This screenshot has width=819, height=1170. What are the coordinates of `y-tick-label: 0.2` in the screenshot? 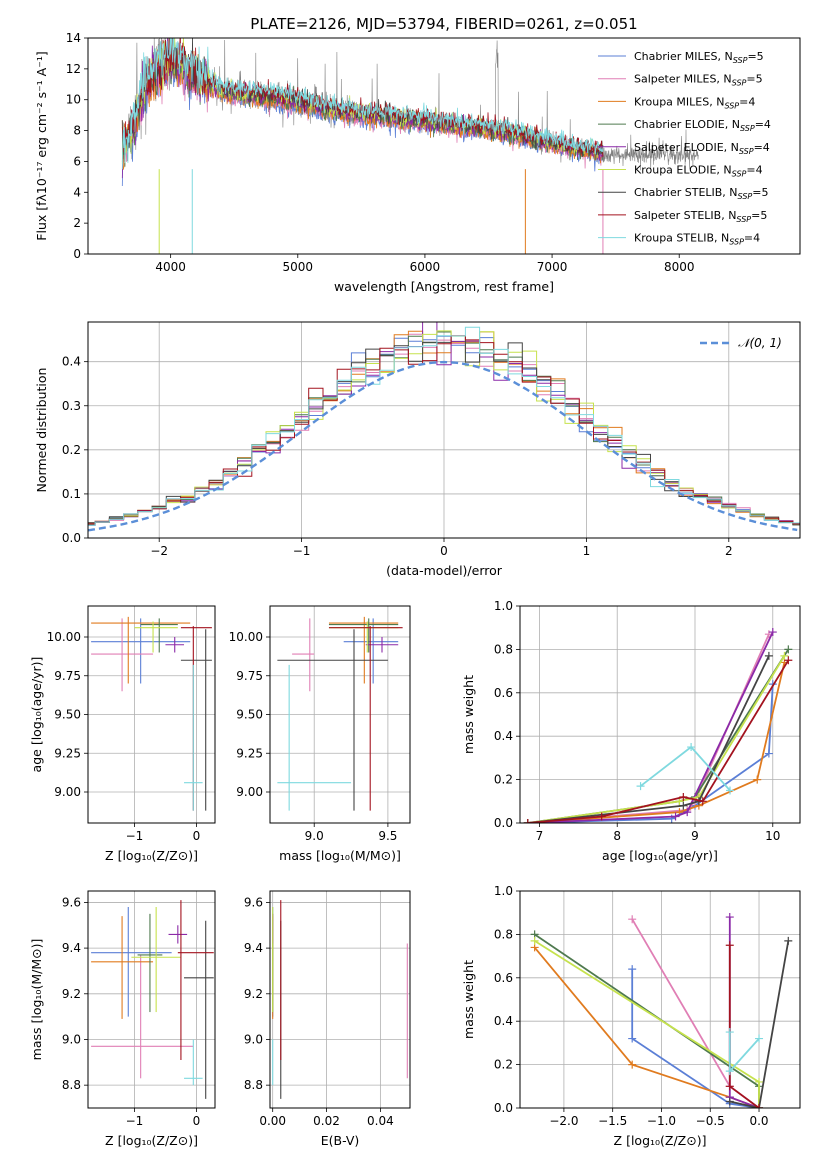 It's located at (503, 780).